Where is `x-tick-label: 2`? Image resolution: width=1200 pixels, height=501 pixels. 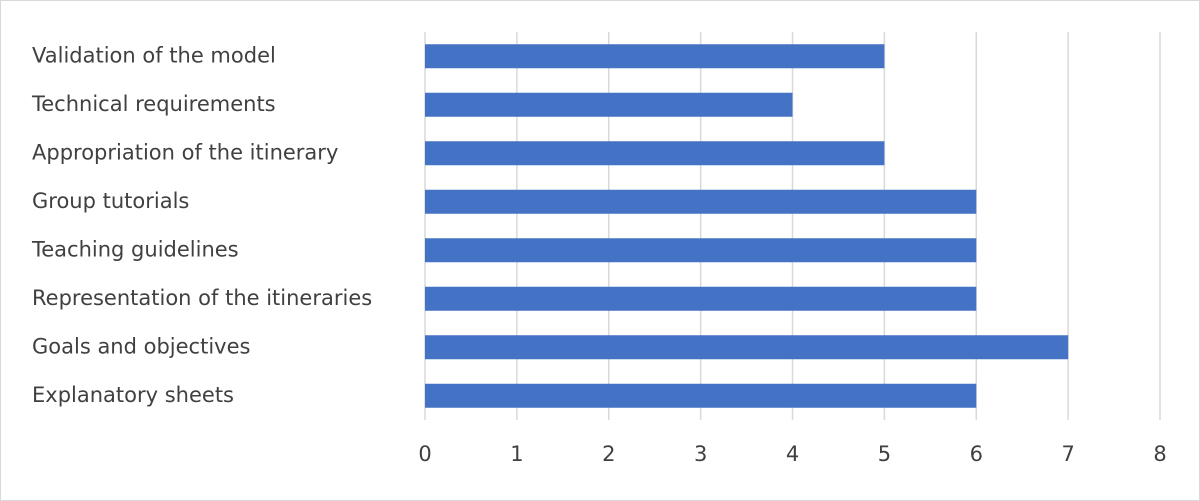
x-tick-label: 2 is located at coordinates (608, 454).